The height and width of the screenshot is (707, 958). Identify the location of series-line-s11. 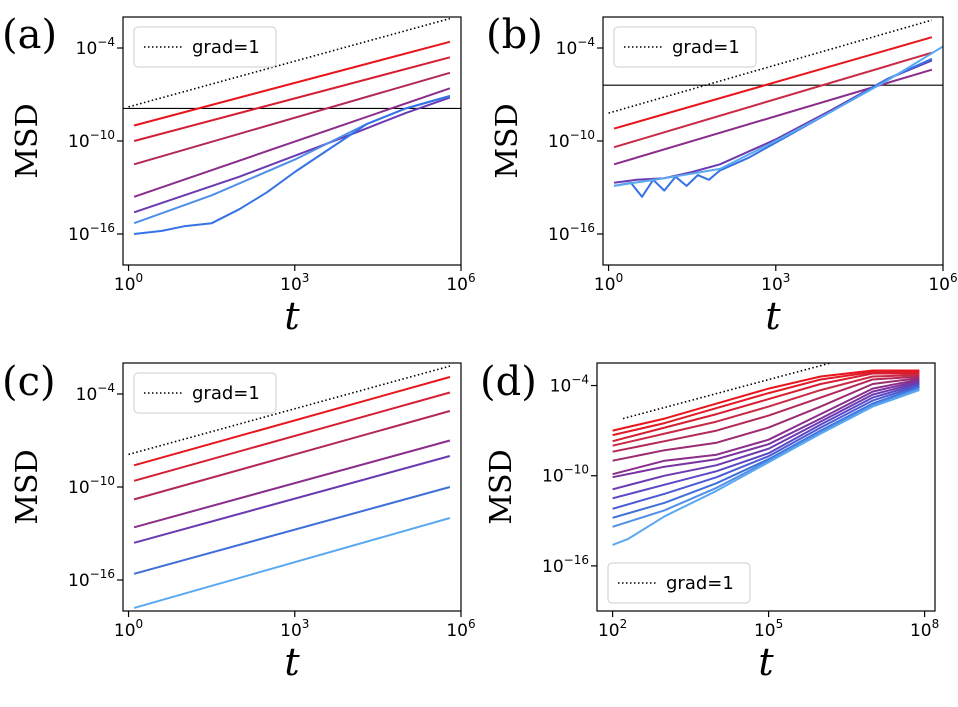
(766, 447).